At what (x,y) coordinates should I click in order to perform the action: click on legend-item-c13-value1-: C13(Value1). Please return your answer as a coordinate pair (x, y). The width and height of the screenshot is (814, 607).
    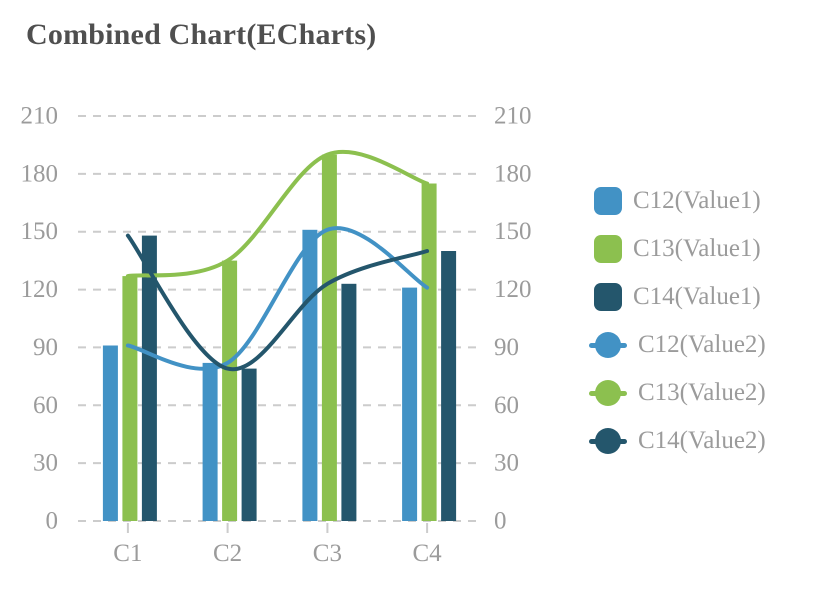
    Looking at the image, I should click on (680, 249).